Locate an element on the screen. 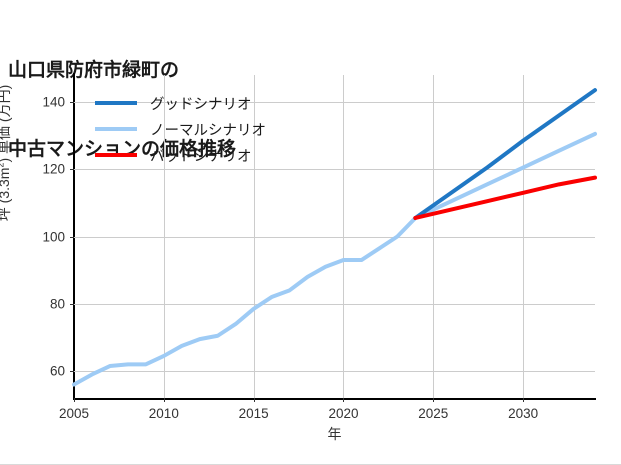  y-tick-label: 80 is located at coordinates (57, 304).